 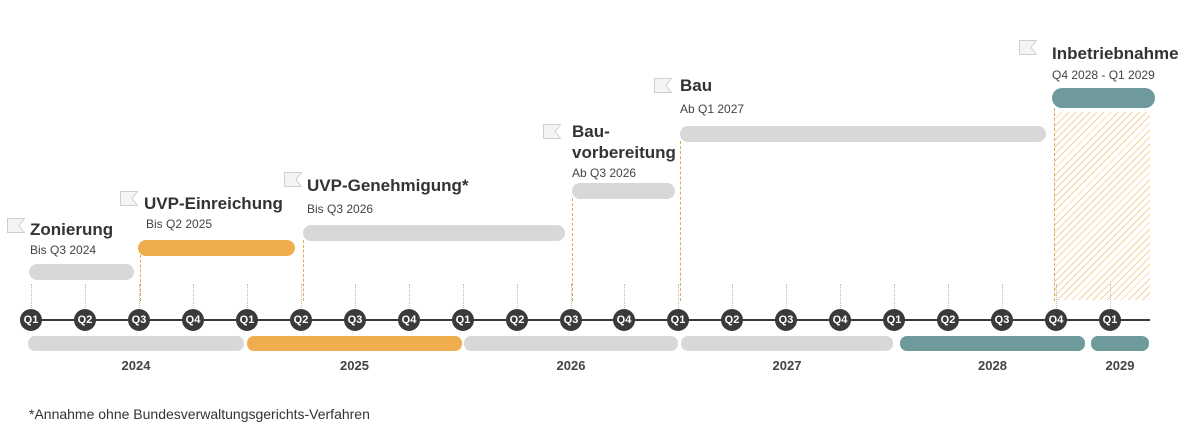 What do you see at coordinates (179, 224) in the screenshot?
I see `phase-subtitle: Bis Q2 2025` at bounding box center [179, 224].